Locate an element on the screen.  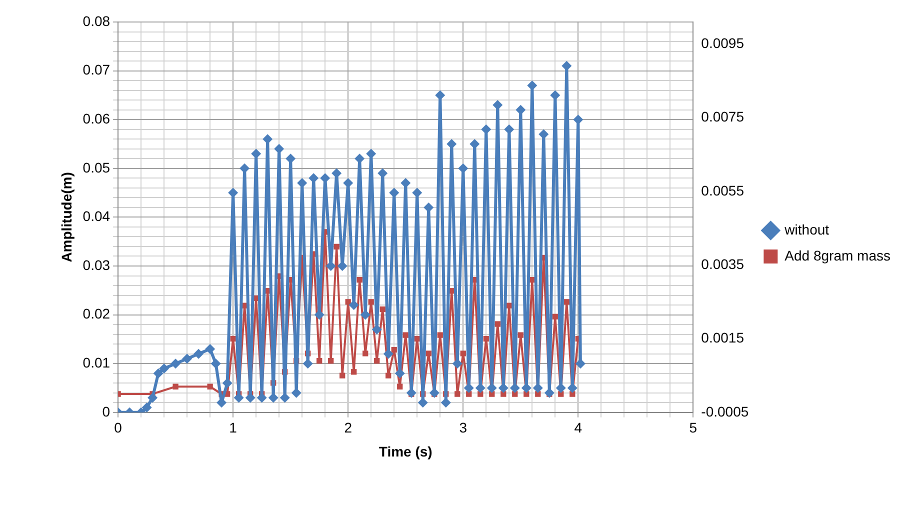
x-tick-label: 5 is located at coordinates (693, 428).